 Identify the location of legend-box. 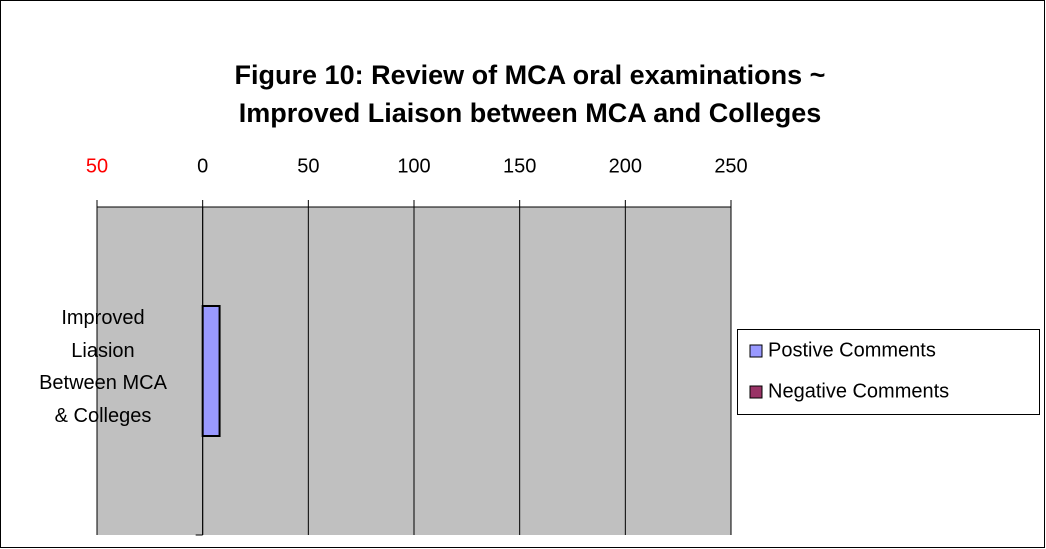
(888, 372).